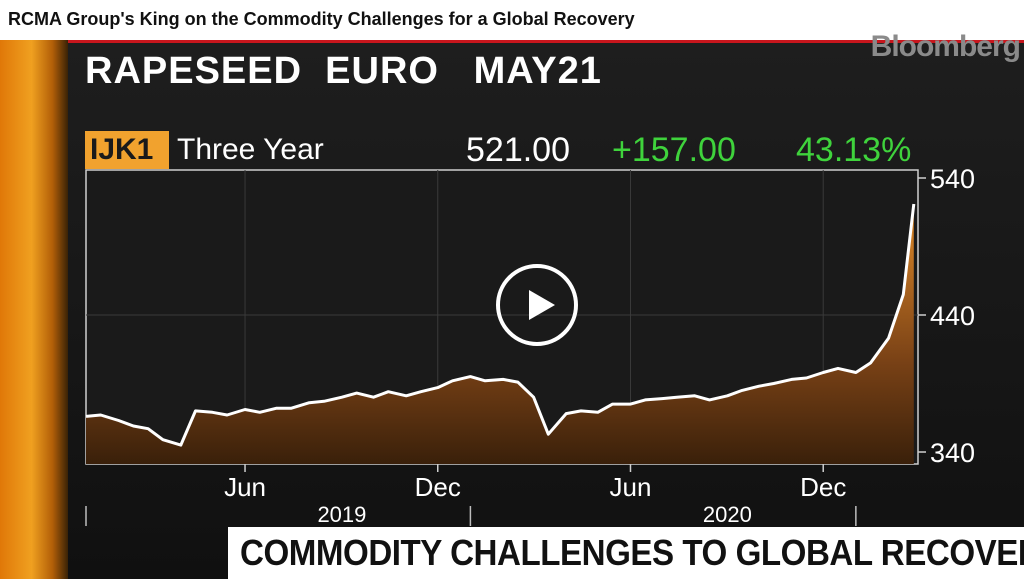  I want to click on net-change: +157.00, so click(674, 150).